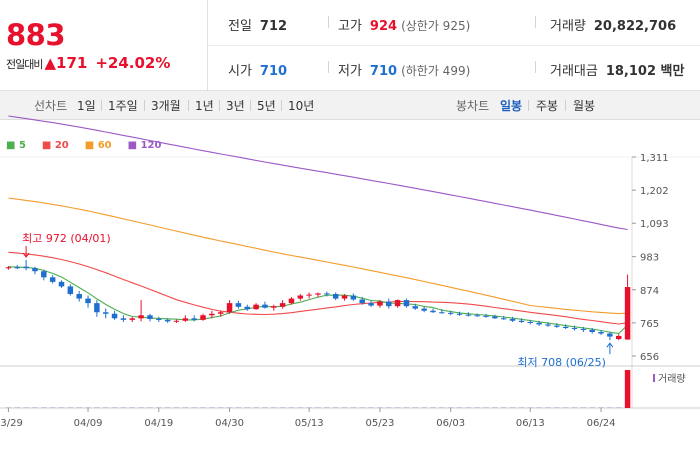  Describe the element at coordinates (204, 106) in the screenshot. I see `tab-1y: 1년` at that location.